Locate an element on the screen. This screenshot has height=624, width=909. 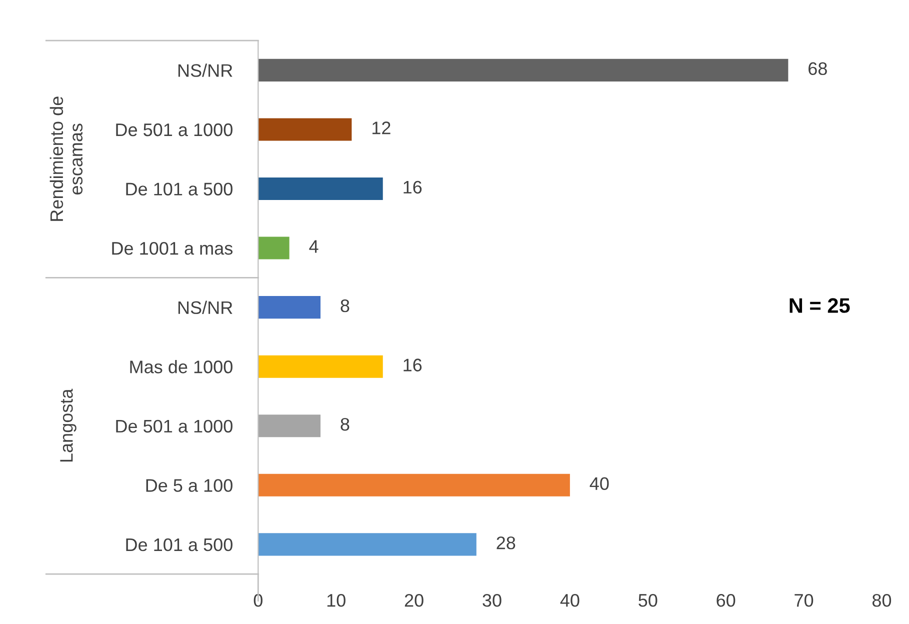
x-tick-label: 50 is located at coordinates (648, 600).